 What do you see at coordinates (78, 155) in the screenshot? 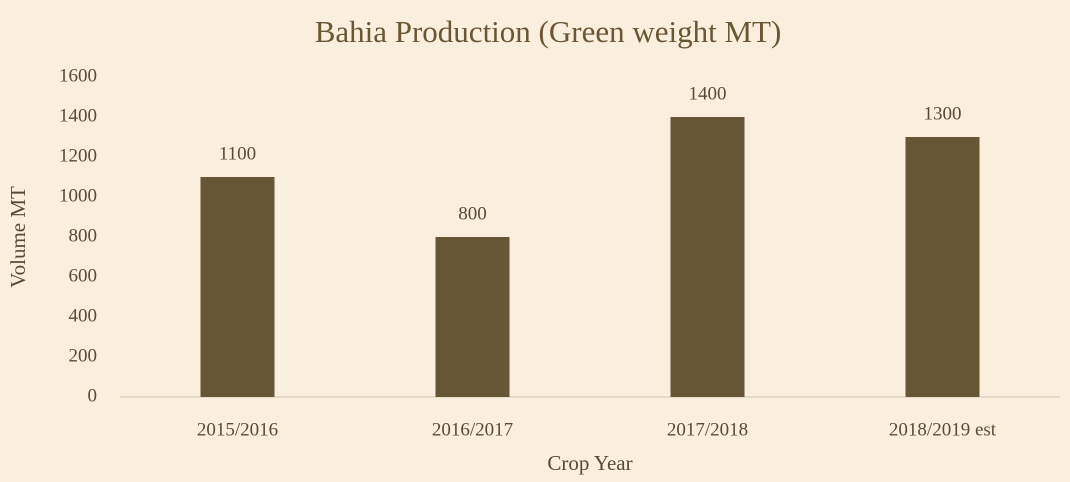
I see `y-tick-label: 1200` at bounding box center [78, 155].